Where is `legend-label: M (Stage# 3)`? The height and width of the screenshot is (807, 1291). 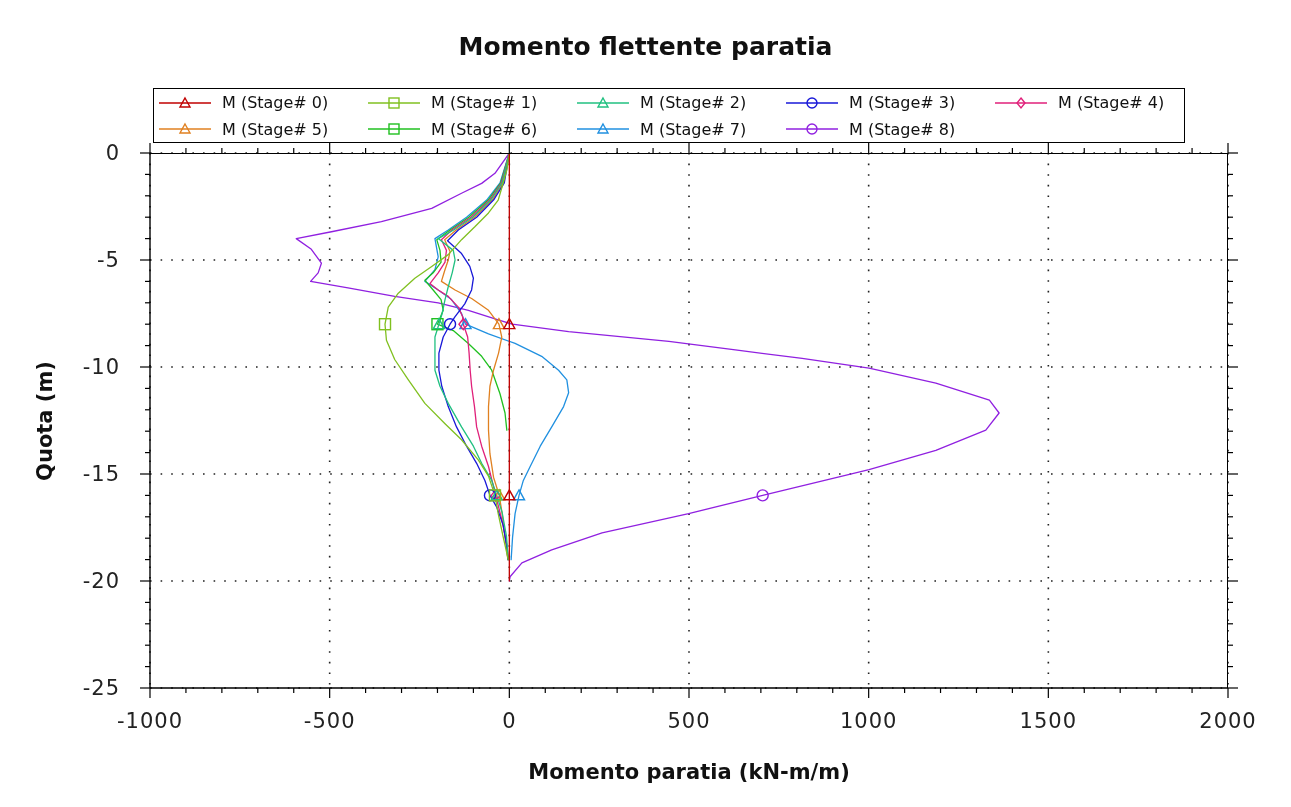
legend-label: M (Stage# 3) is located at coordinates (902, 102).